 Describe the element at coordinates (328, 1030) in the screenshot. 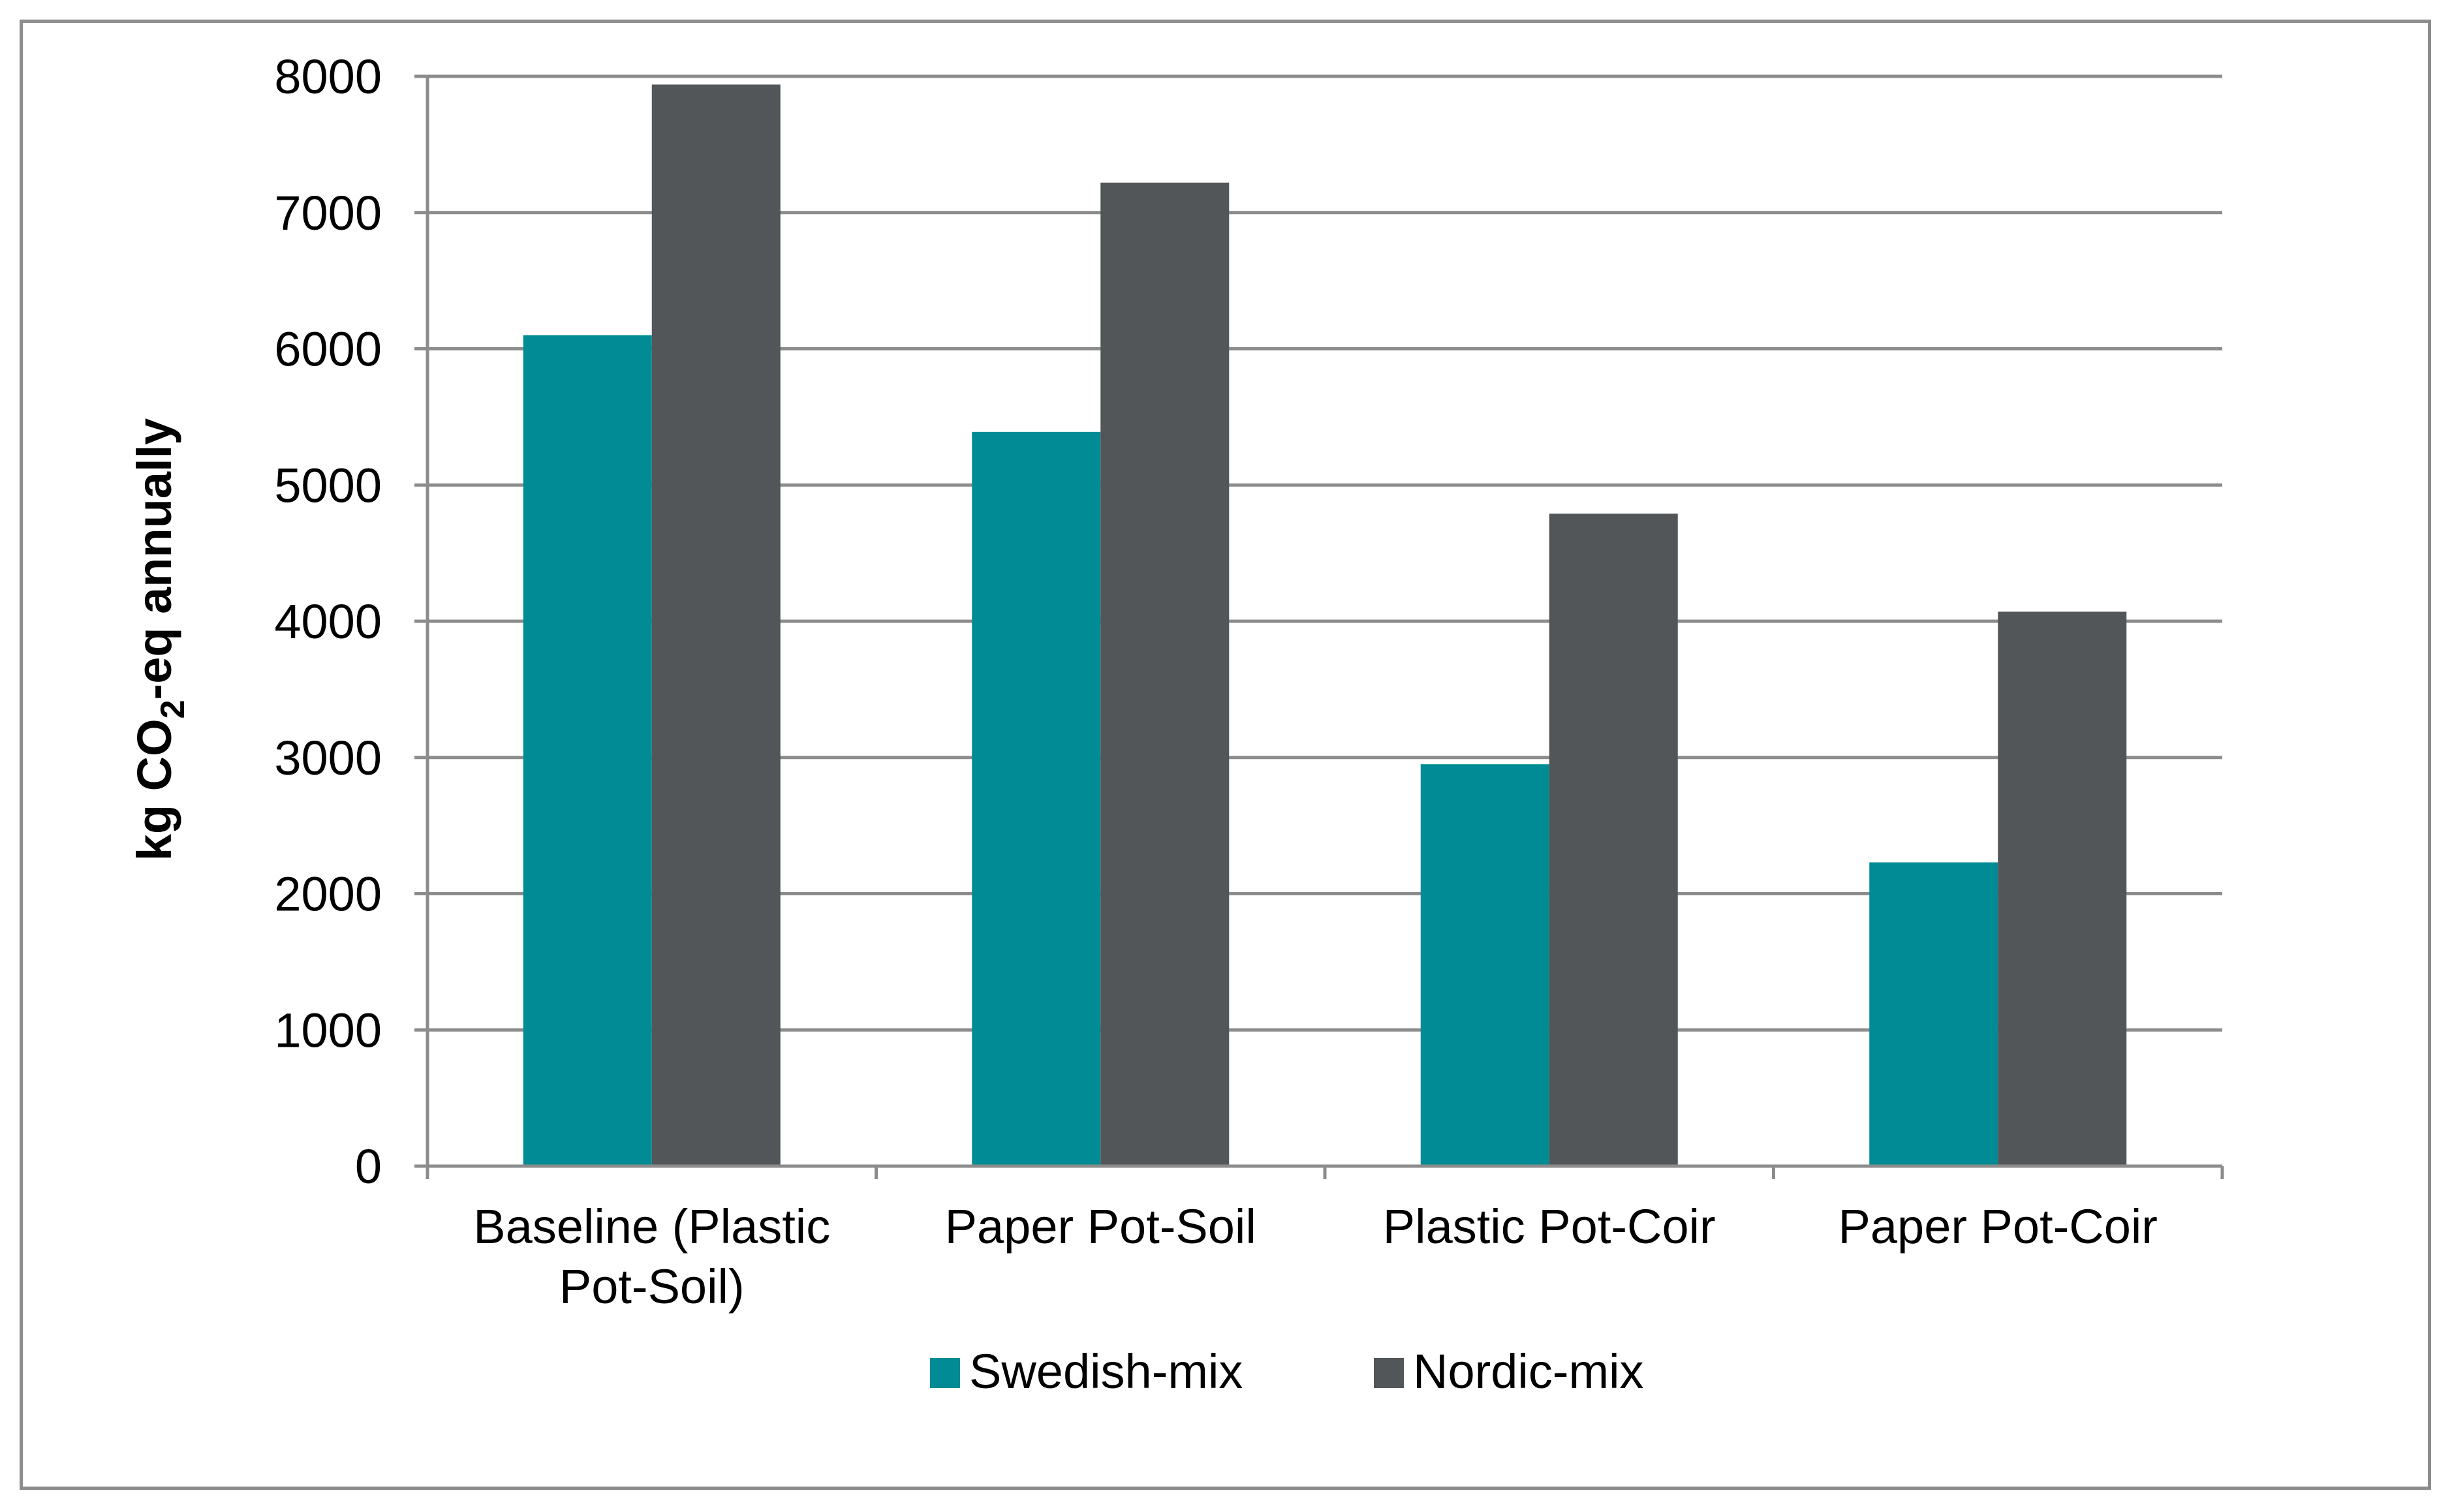

I see `y-tick-label: 1000` at that location.